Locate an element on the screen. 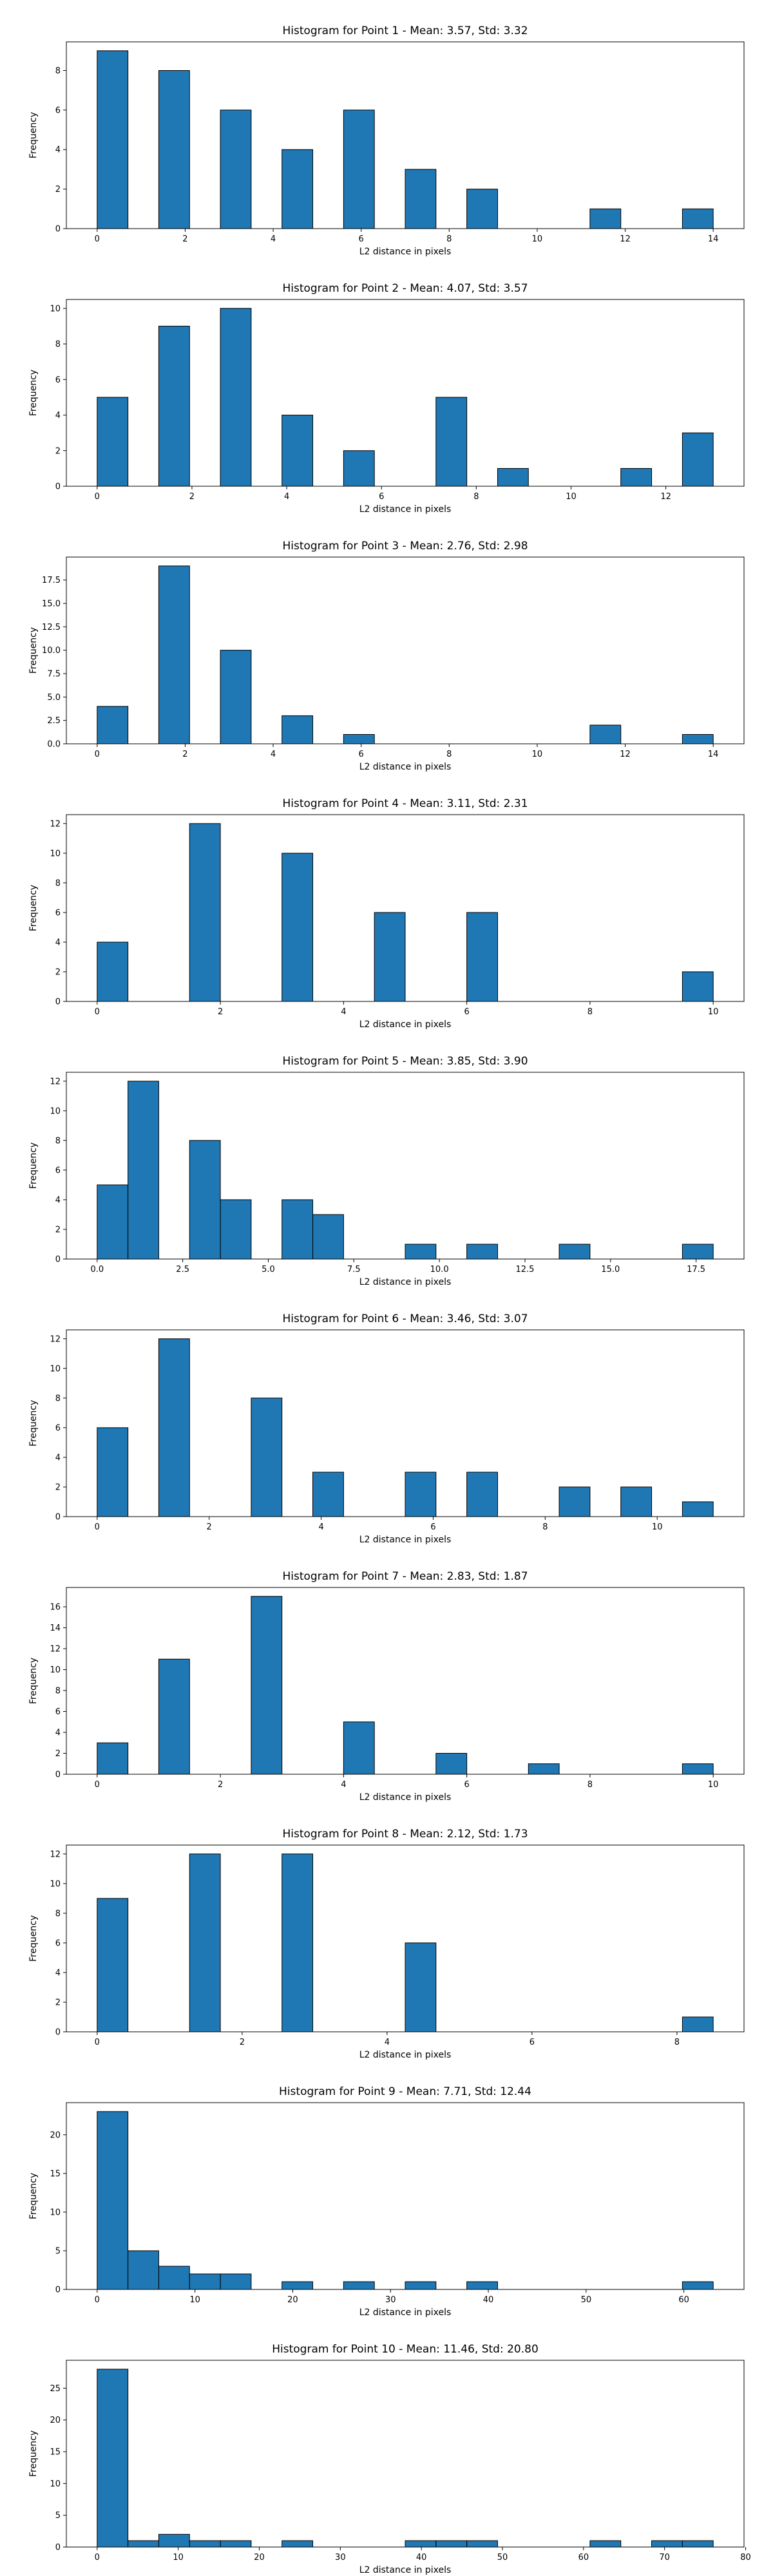  x-tick-label: 30 is located at coordinates (340, 2557).